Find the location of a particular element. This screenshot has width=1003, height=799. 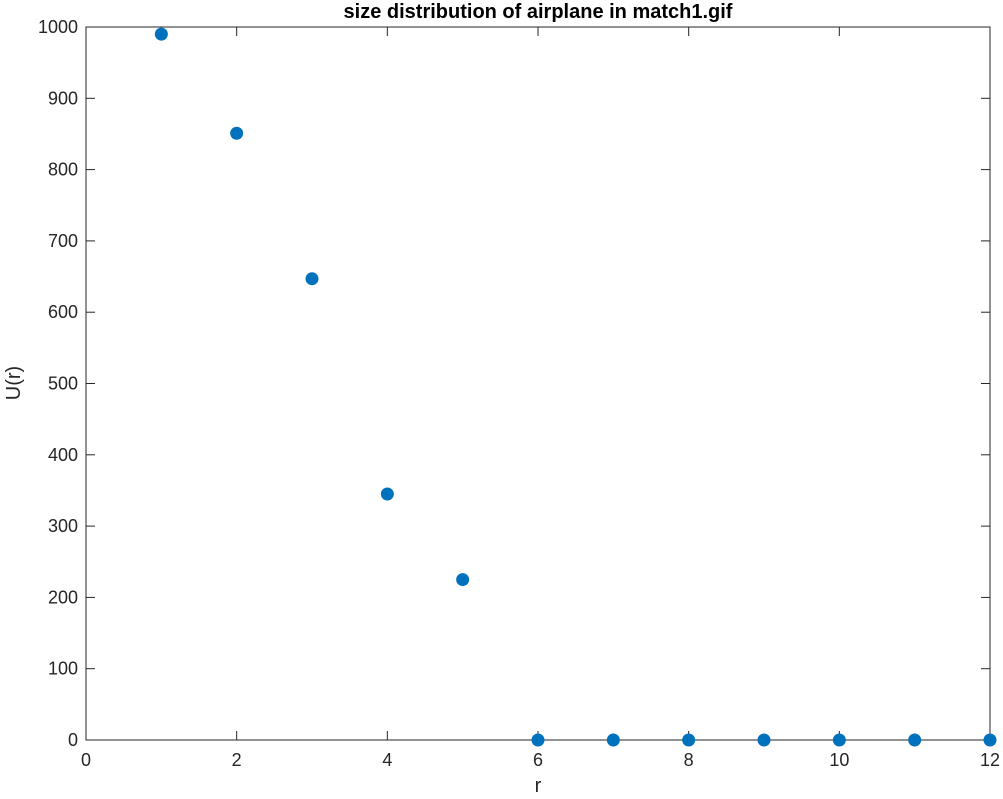

y-axis-title: U(r) is located at coordinates (14, 383).